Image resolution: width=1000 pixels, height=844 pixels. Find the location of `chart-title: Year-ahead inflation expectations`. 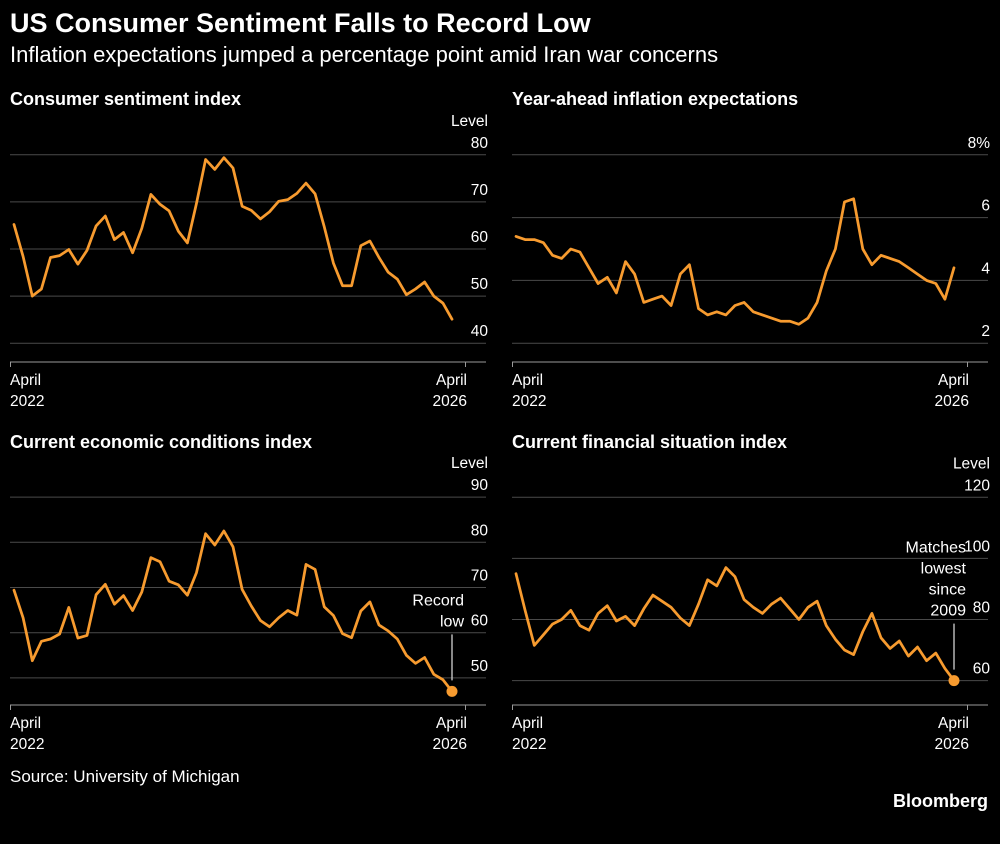

chart-title: Year-ahead inflation expectations is located at coordinates (655, 98).